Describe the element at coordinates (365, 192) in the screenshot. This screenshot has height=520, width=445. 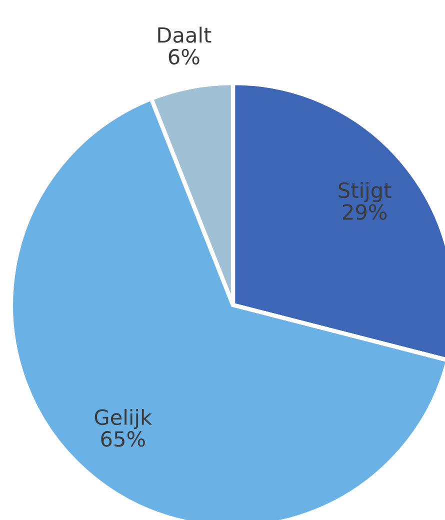
I see `slice-label: Stijgt` at that location.